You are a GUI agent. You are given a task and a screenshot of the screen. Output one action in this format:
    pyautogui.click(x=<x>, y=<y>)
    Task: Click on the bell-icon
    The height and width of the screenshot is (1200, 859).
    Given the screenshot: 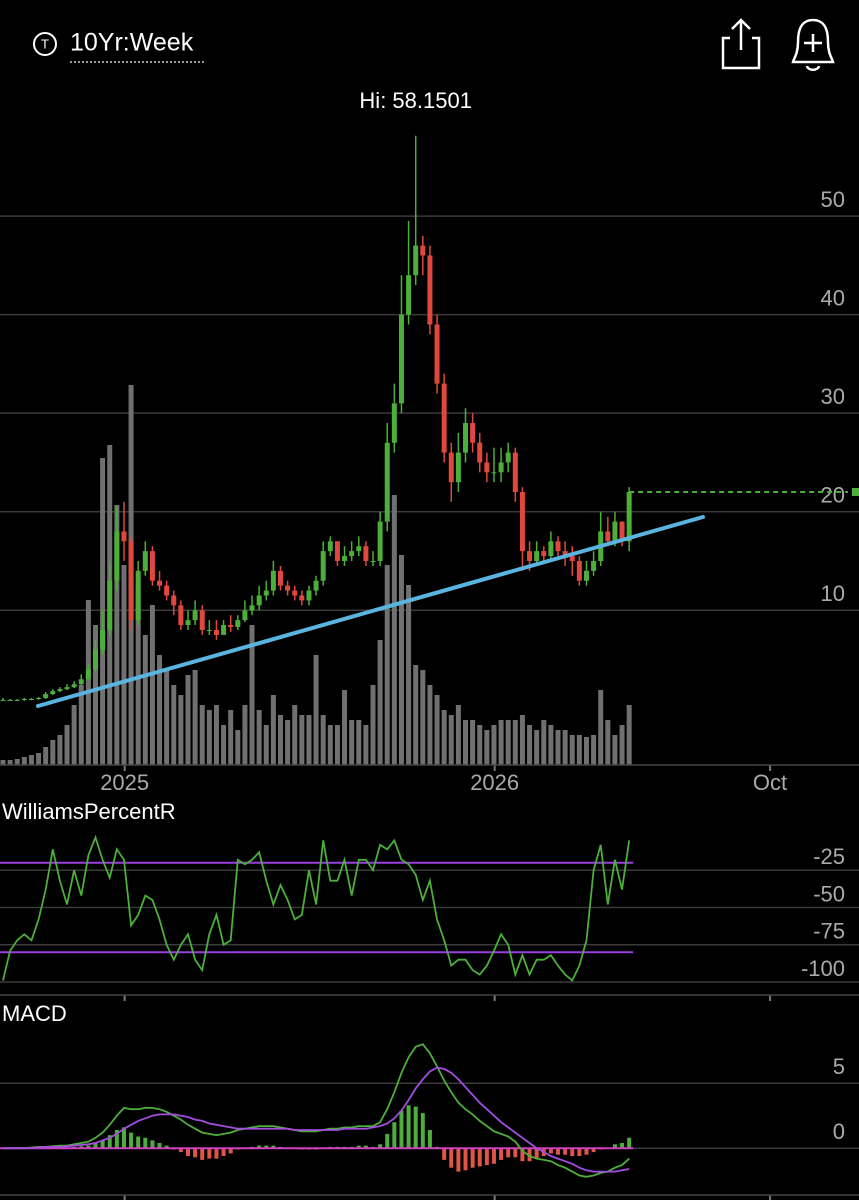 What is the action you would take?
    pyautogui.click(x=813, y=41)
    